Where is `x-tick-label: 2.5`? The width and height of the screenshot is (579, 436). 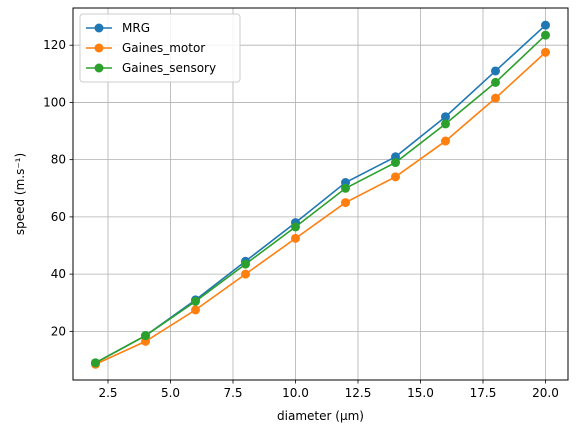
x-tick-label: 2.5 is located at coordinates (107, 393).